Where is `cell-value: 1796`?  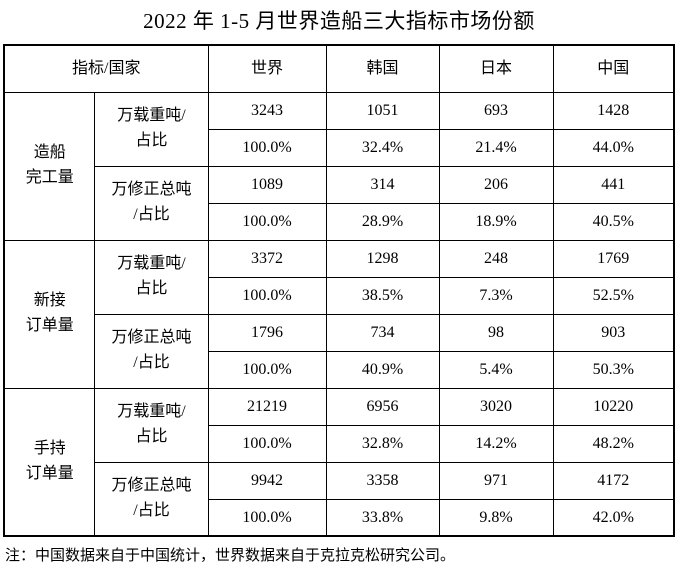
cell-value: 1796 is located at coordinates (267, 332).